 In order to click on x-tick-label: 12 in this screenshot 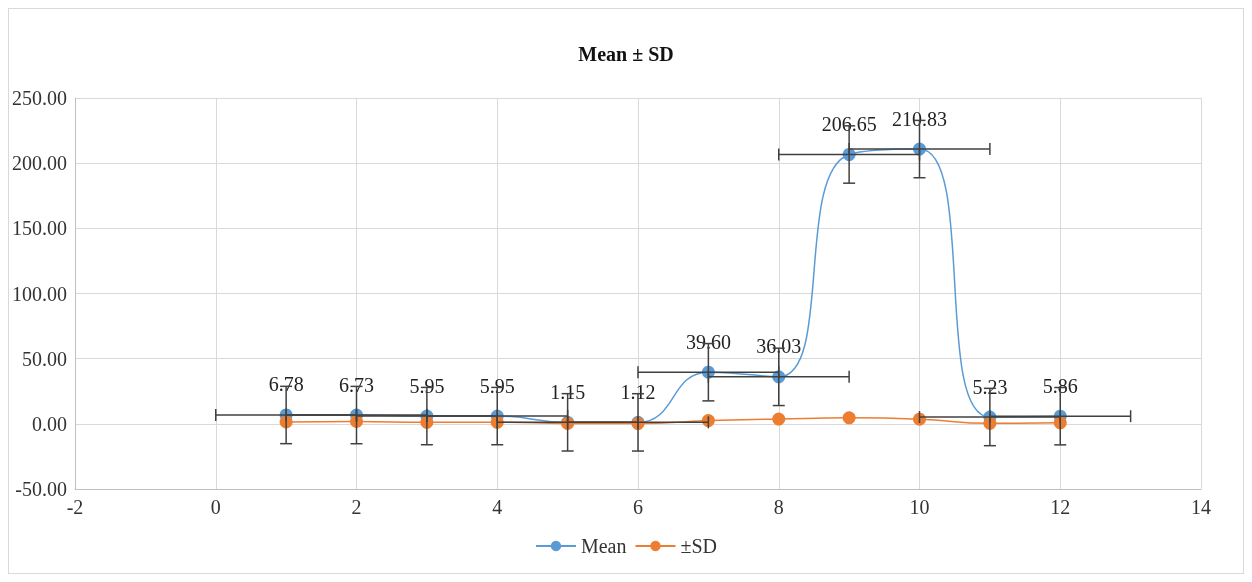, I will do `click(1060, 507)`.